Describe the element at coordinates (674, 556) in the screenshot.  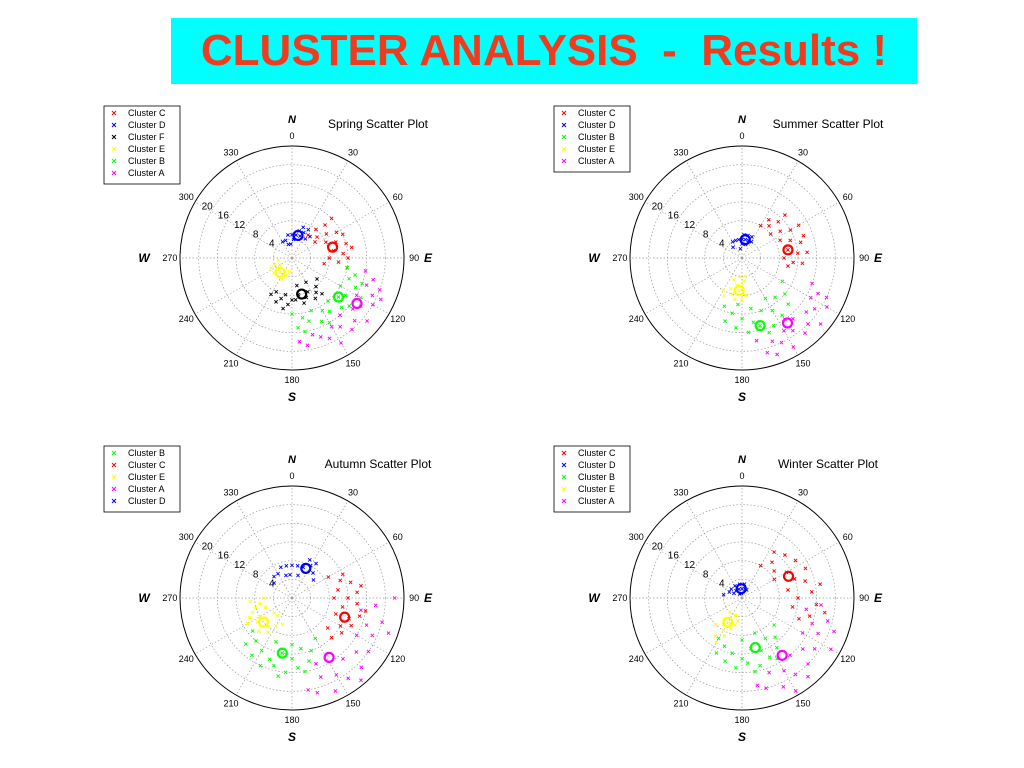
I see `radial-tick-label: 16` at that location.